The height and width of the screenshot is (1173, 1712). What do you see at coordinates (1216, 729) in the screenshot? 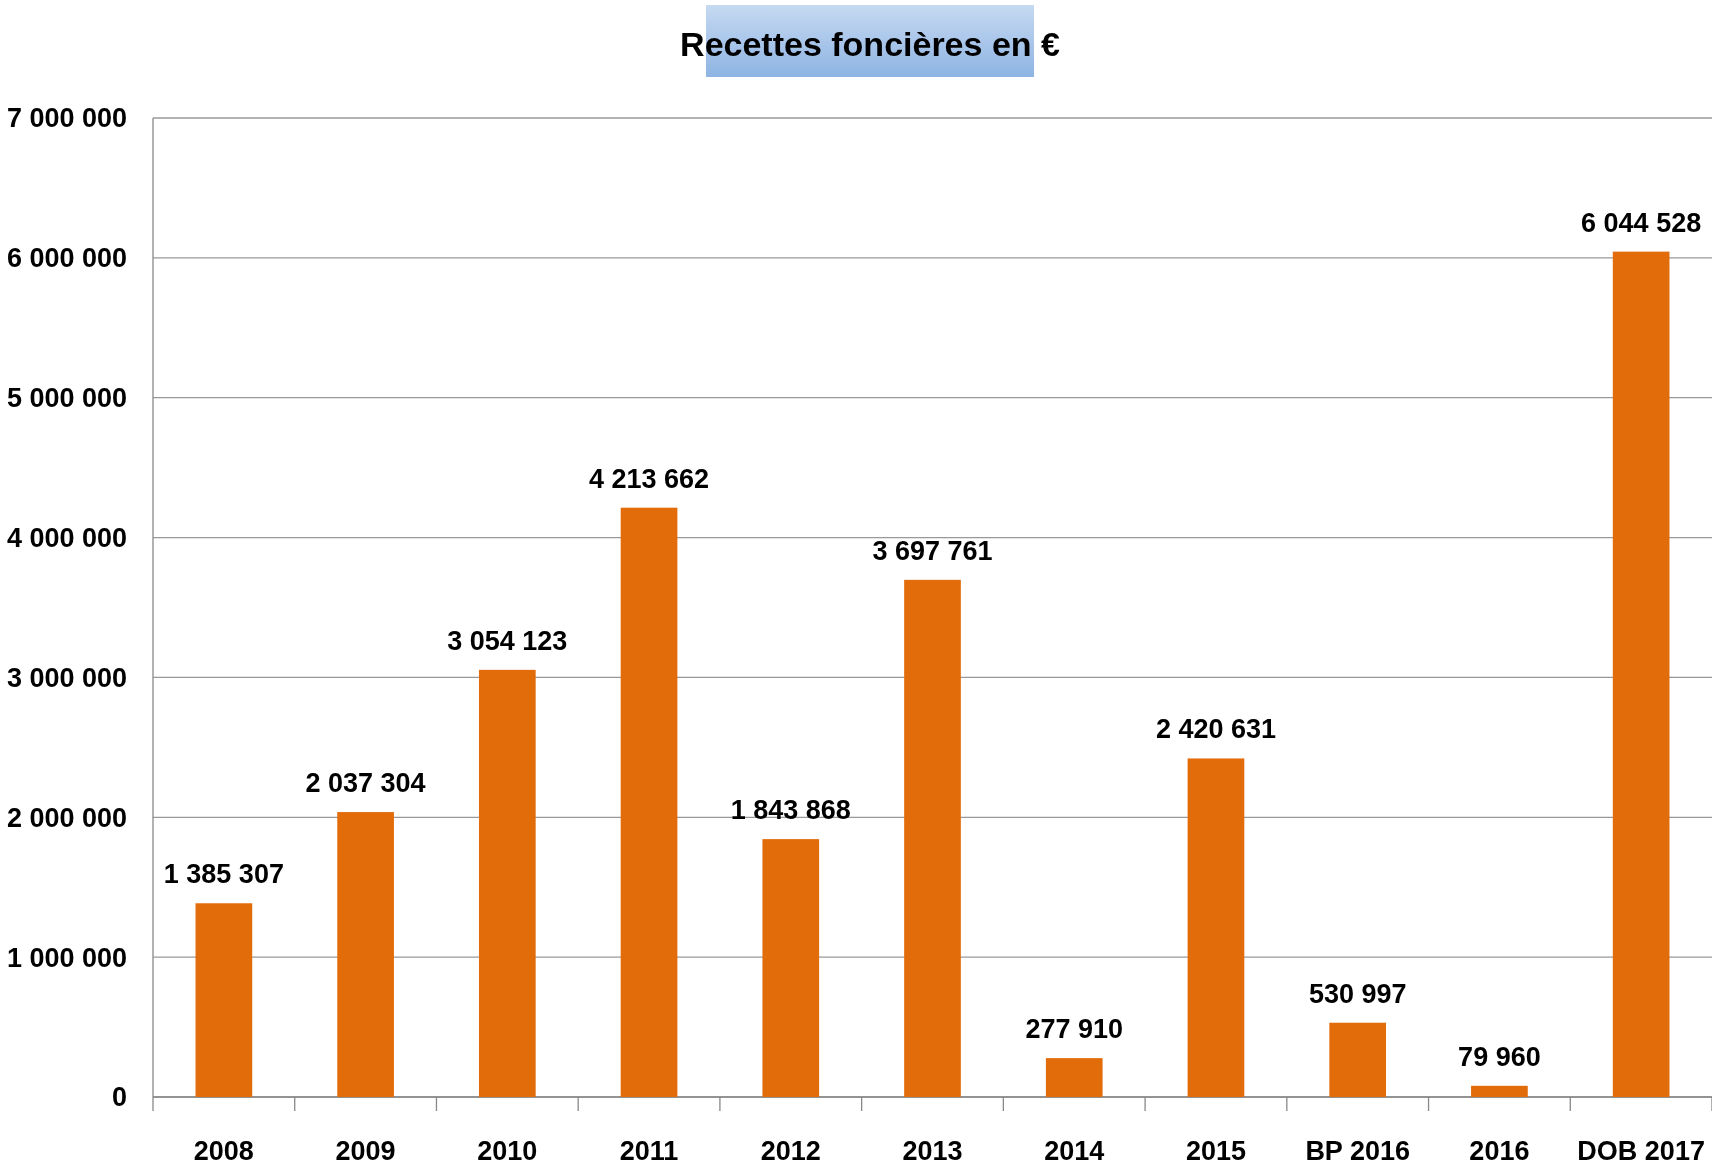
I see `data-label: 2 420 631` at bounding box center [1216, 729].